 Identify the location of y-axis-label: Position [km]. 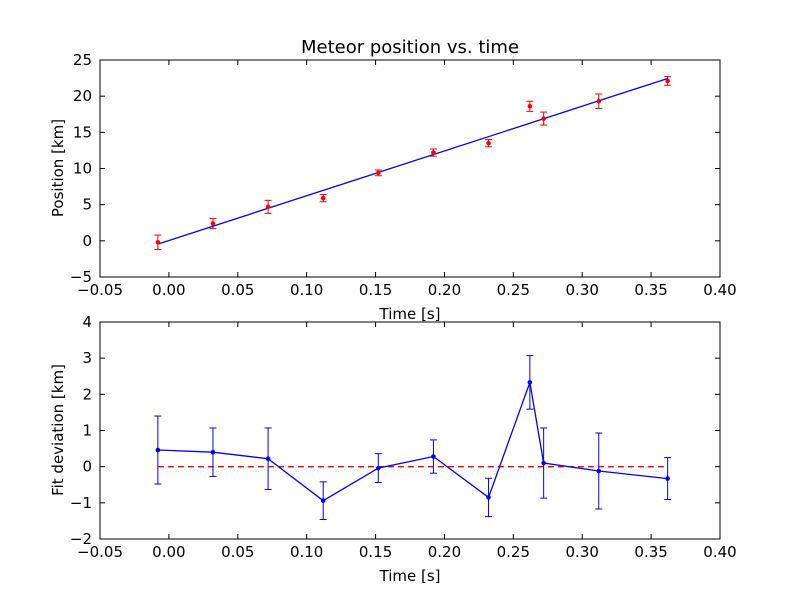
(58, 168).